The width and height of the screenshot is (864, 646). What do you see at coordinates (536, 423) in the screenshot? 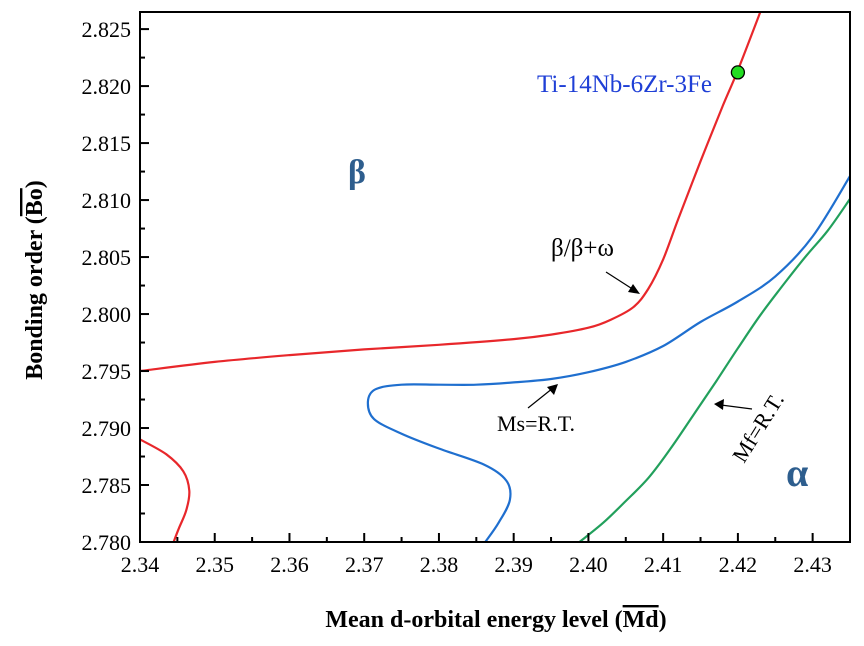
I see `ms-annotation: Ms=R.T.` at bounding box center [536, 423].